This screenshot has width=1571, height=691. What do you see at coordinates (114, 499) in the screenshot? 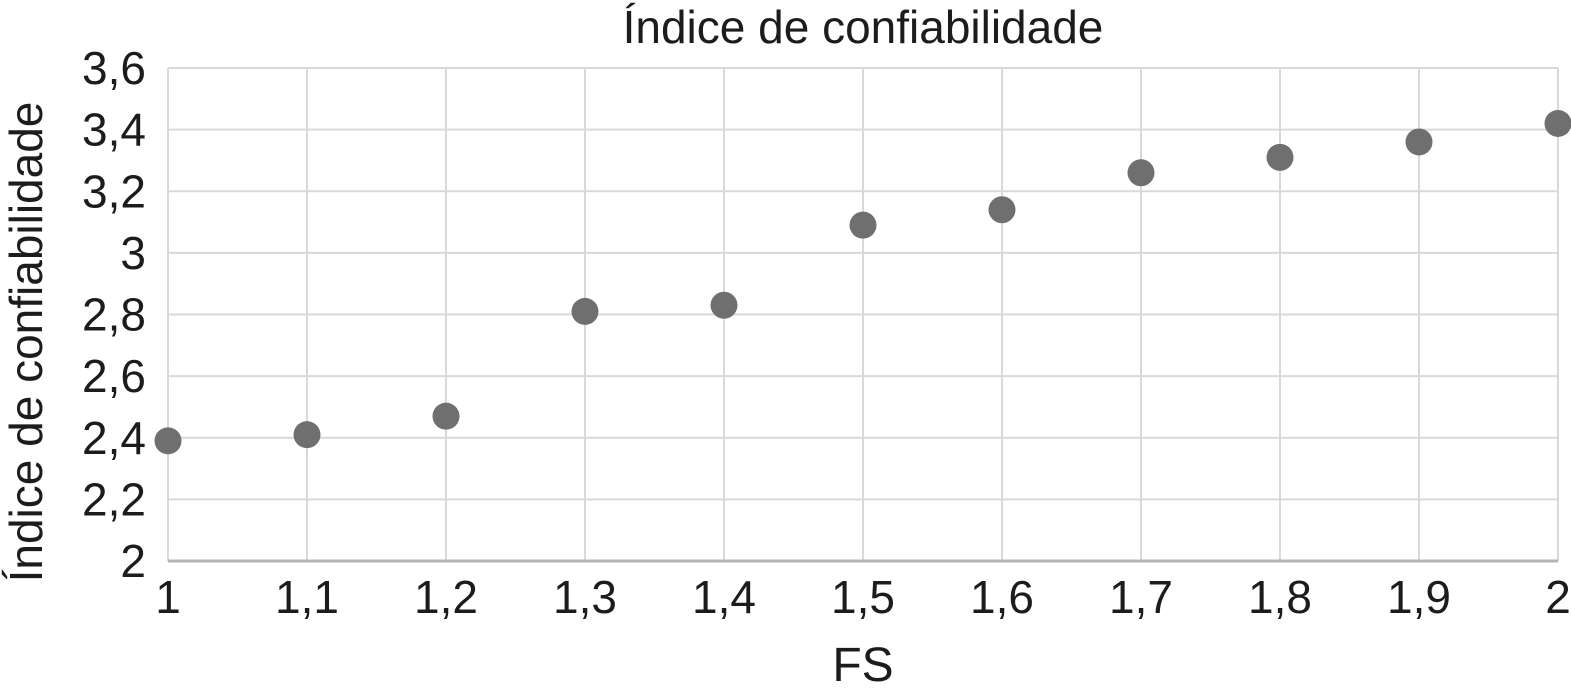
I see `y-tick-label: 2,2` at bounding box center [114, 499].